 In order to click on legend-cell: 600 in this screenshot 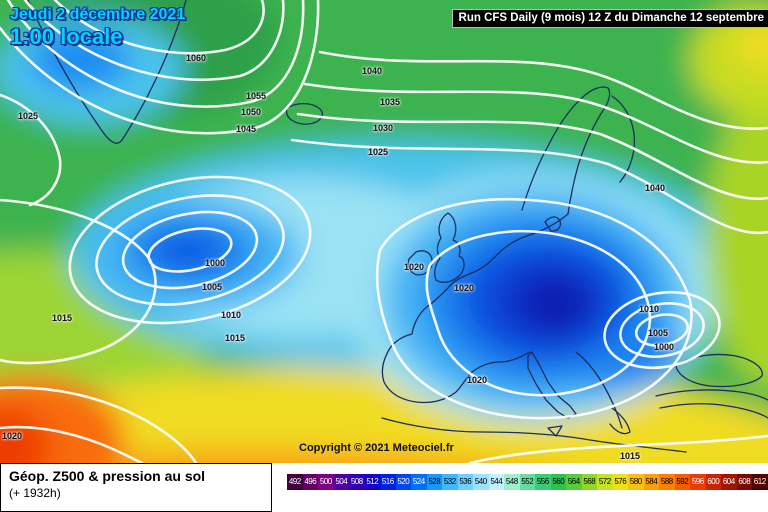, I will do `click(713, 482)`.